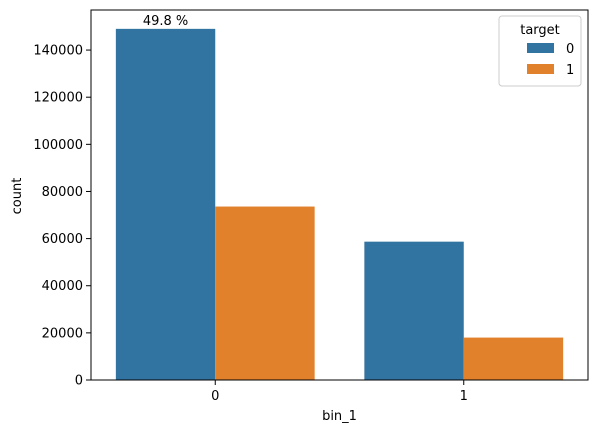 This screenshot has height=437, width=597. I want to click on x-tick-label: 0, so click(215, 396).